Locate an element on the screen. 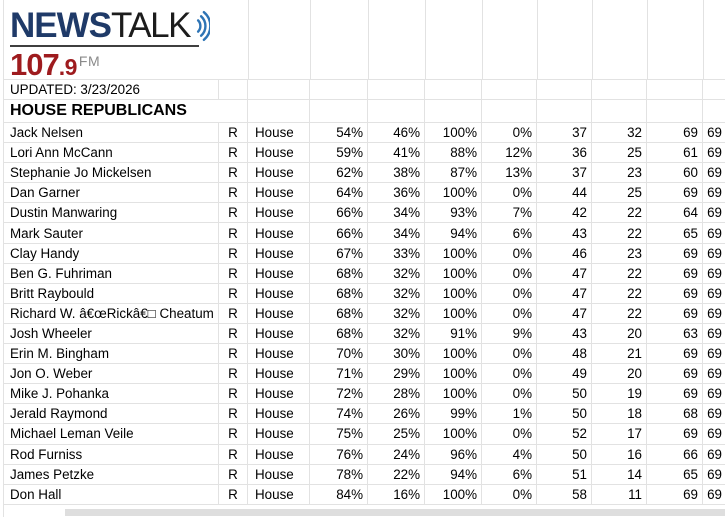 This screenshot has height=517, width=725. pct-cell-1: 54% is located at coordinates (339, 133).